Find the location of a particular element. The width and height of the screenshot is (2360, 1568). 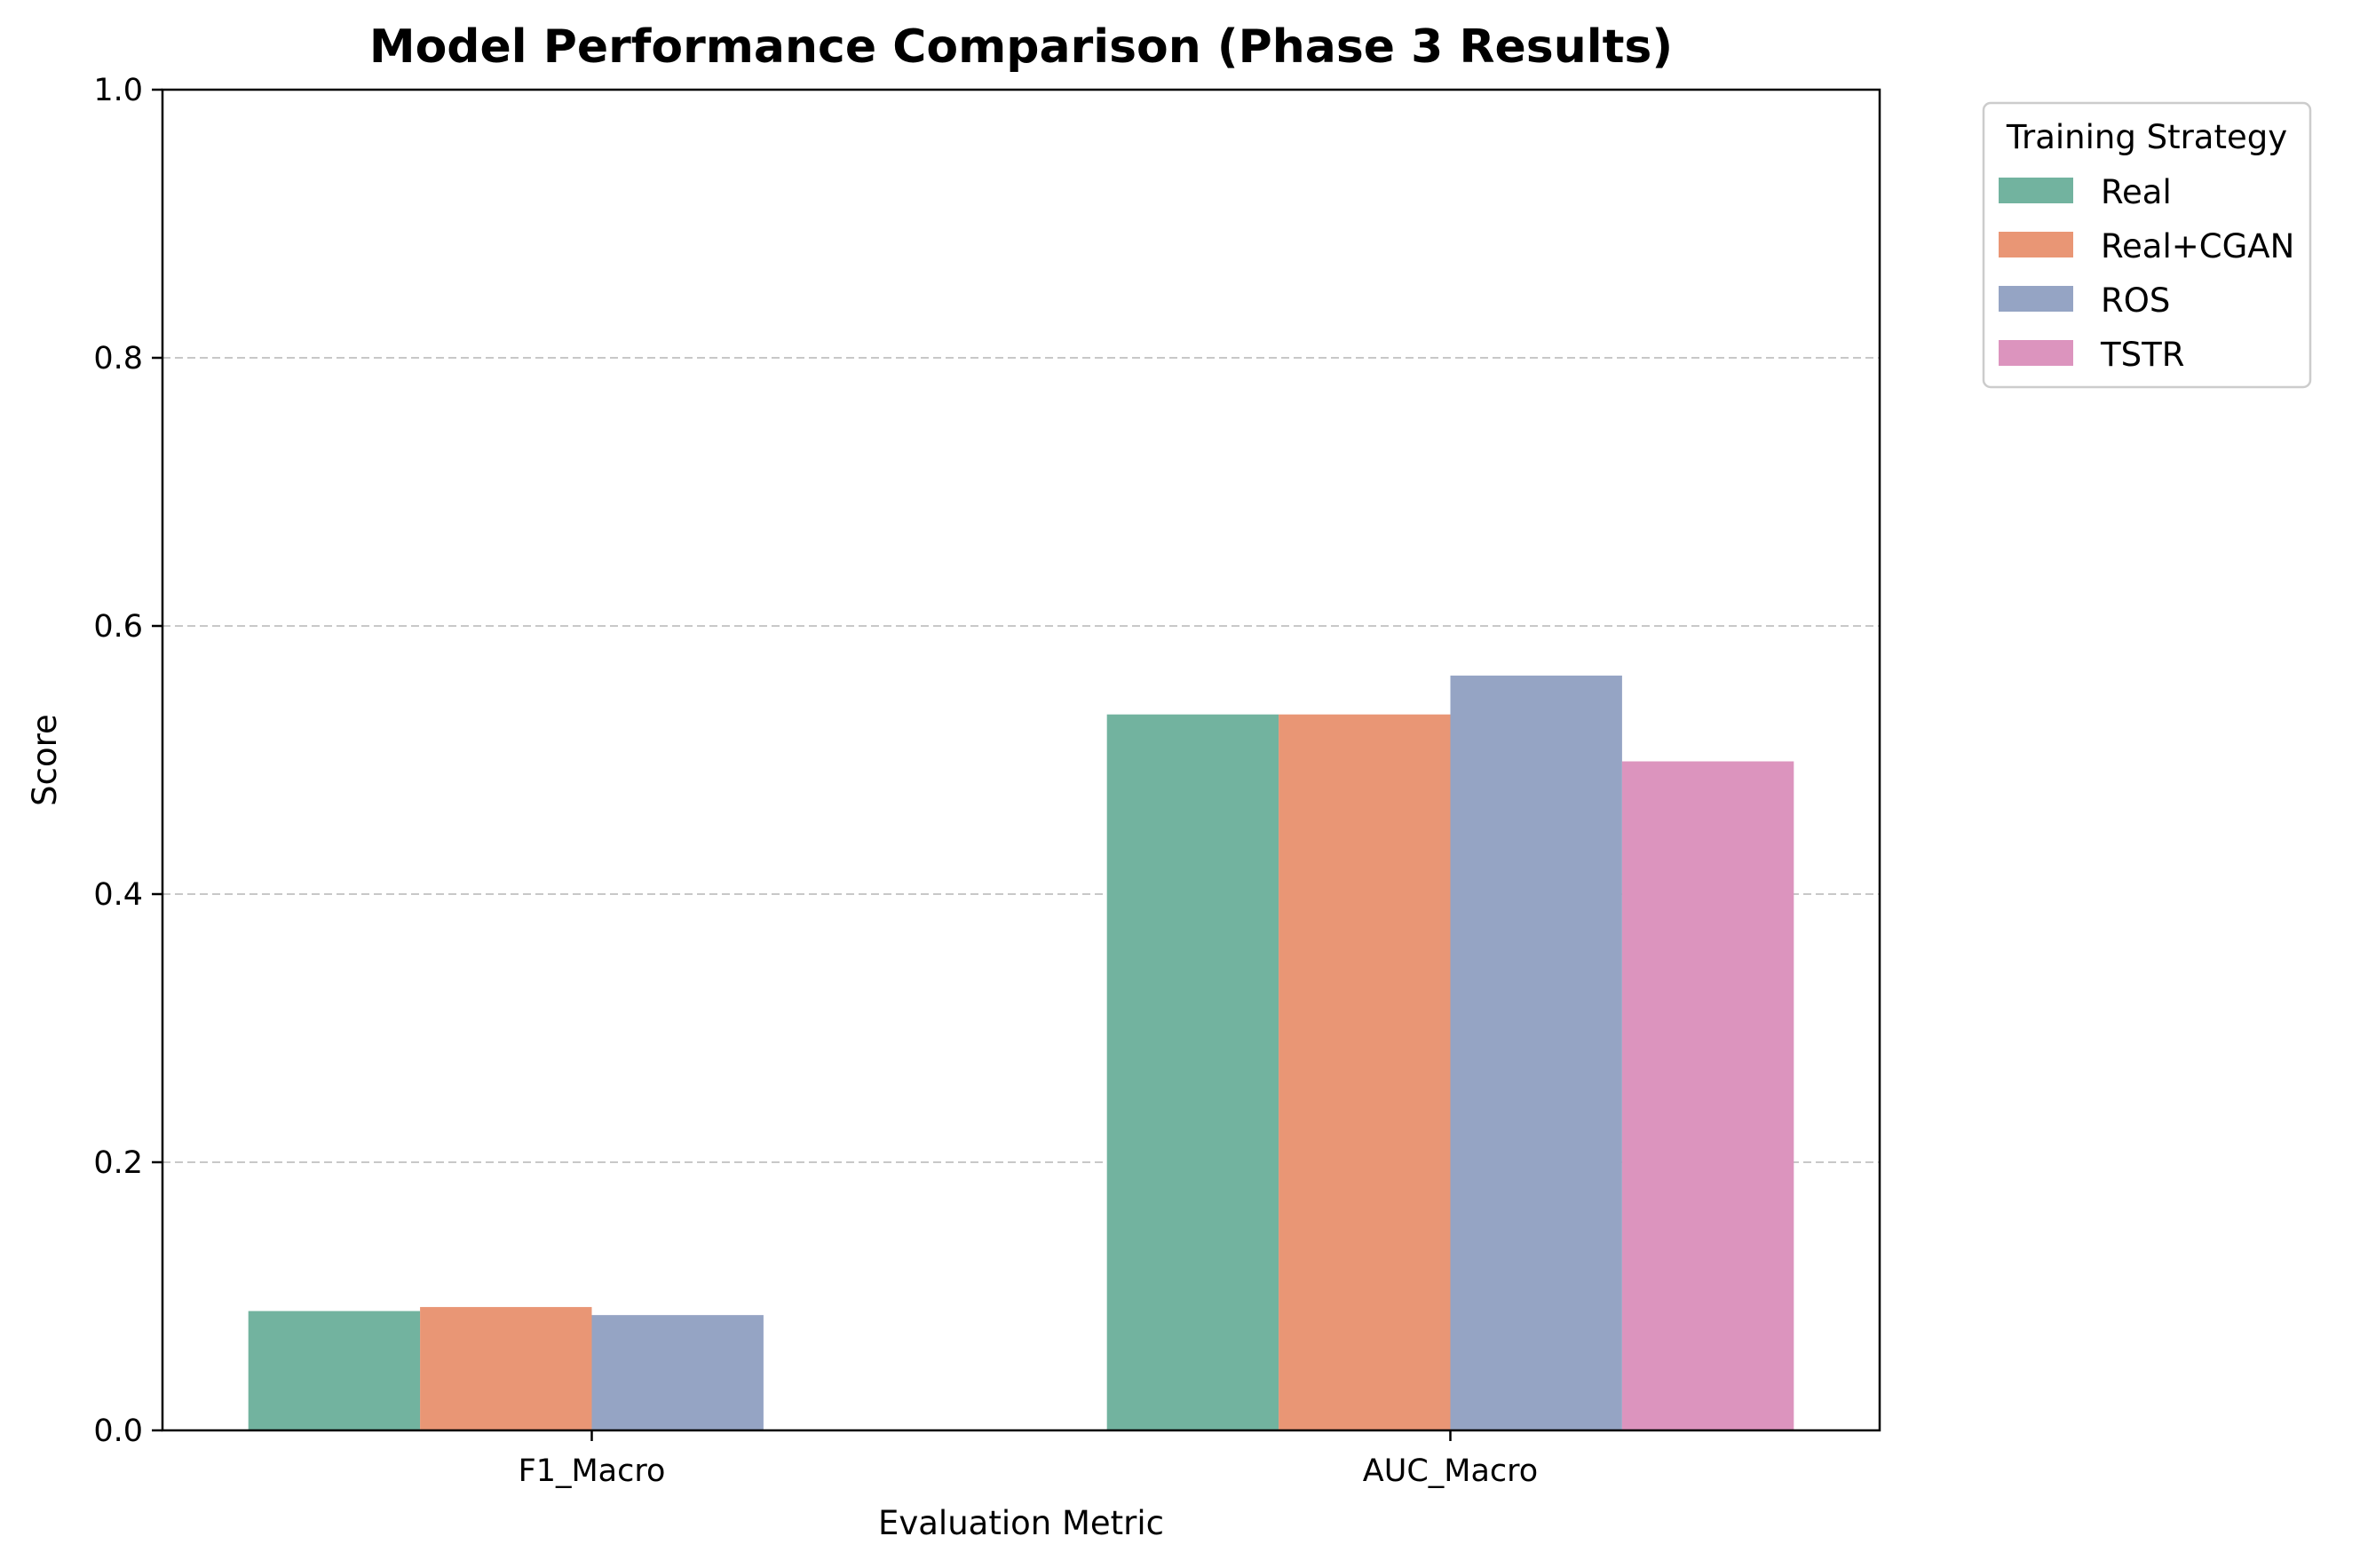

y-tick-label: 0.4 is located at coordinates (118, 895).